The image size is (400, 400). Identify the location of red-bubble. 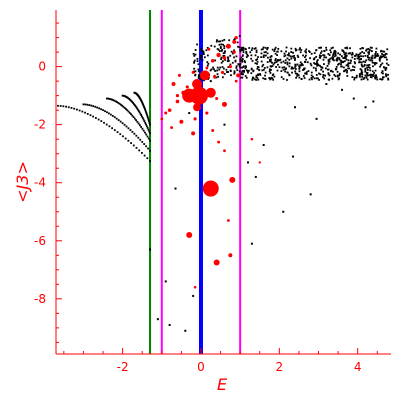
(162, 119).